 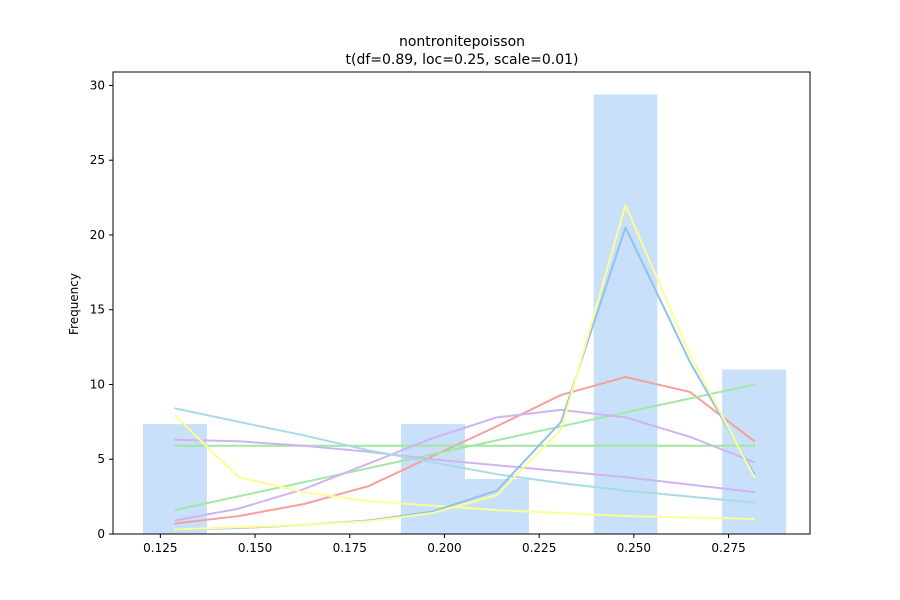 What do you see at coordinates (74, 304) in the screenshot?
I see `y-axis-label: Frequency` at bounding box center [74, 304].